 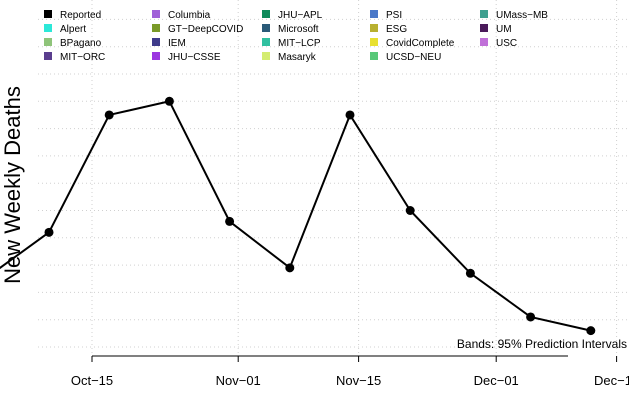 What do you see at coordinates (506, 43) in the screenshot?
I see `legend-label: USC` at bounding box center [506, 43].